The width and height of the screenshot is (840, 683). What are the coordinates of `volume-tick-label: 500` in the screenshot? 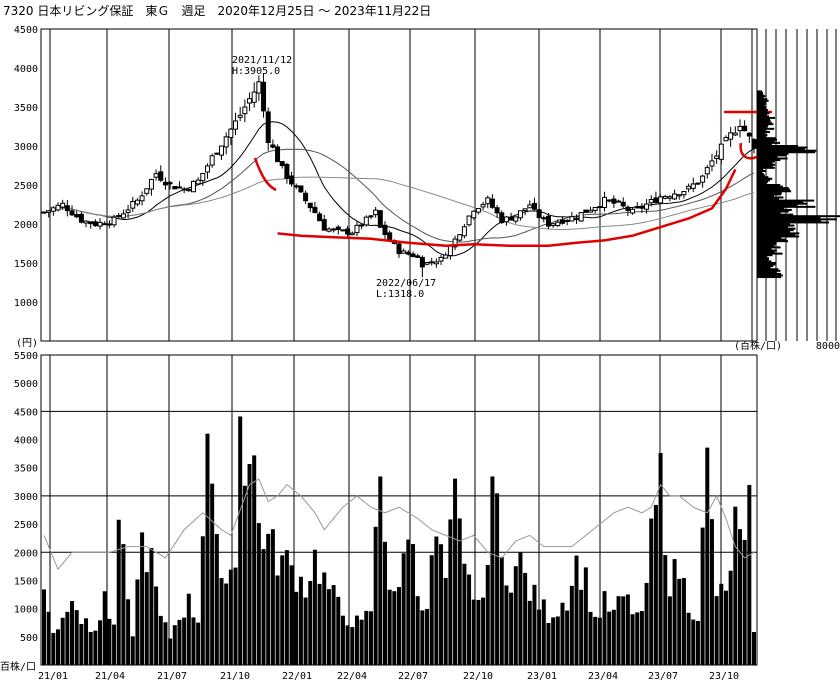 It's located at (29, 638).